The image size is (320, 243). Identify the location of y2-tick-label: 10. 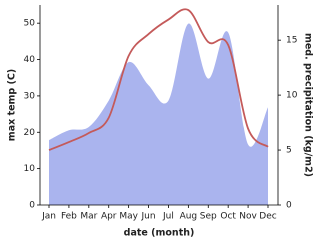
(292, 96).